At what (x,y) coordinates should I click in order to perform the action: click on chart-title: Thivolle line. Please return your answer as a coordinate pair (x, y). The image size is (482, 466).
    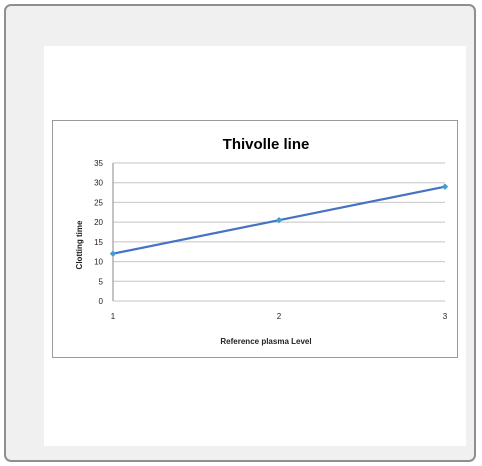
    Looking at the image, I should click on (266, 144).